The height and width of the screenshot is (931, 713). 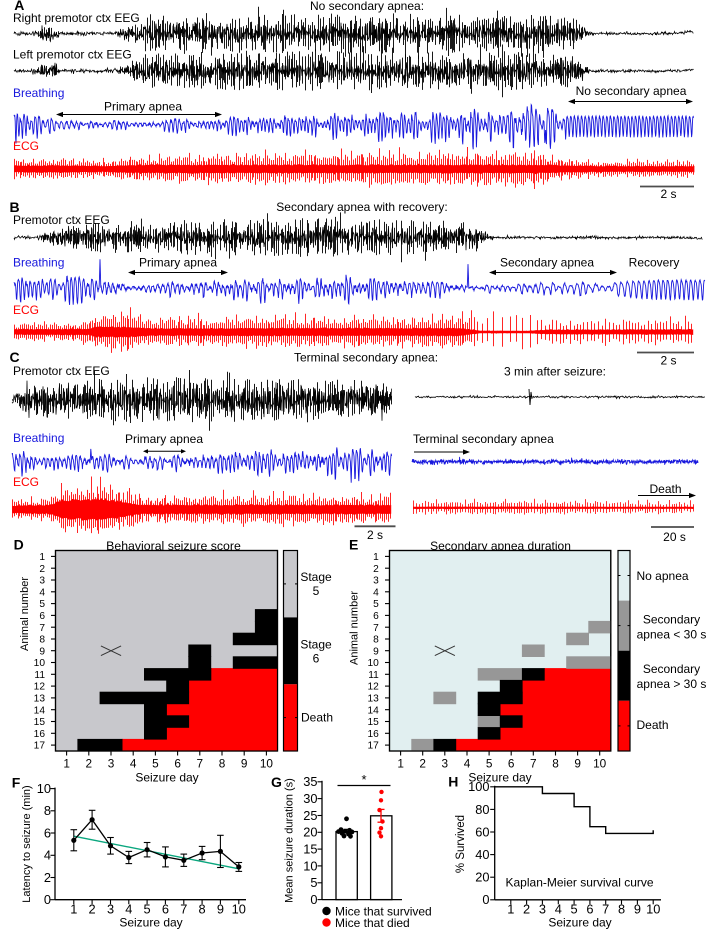 I want to click on svg-text: 25, so click(x=310, y=815).